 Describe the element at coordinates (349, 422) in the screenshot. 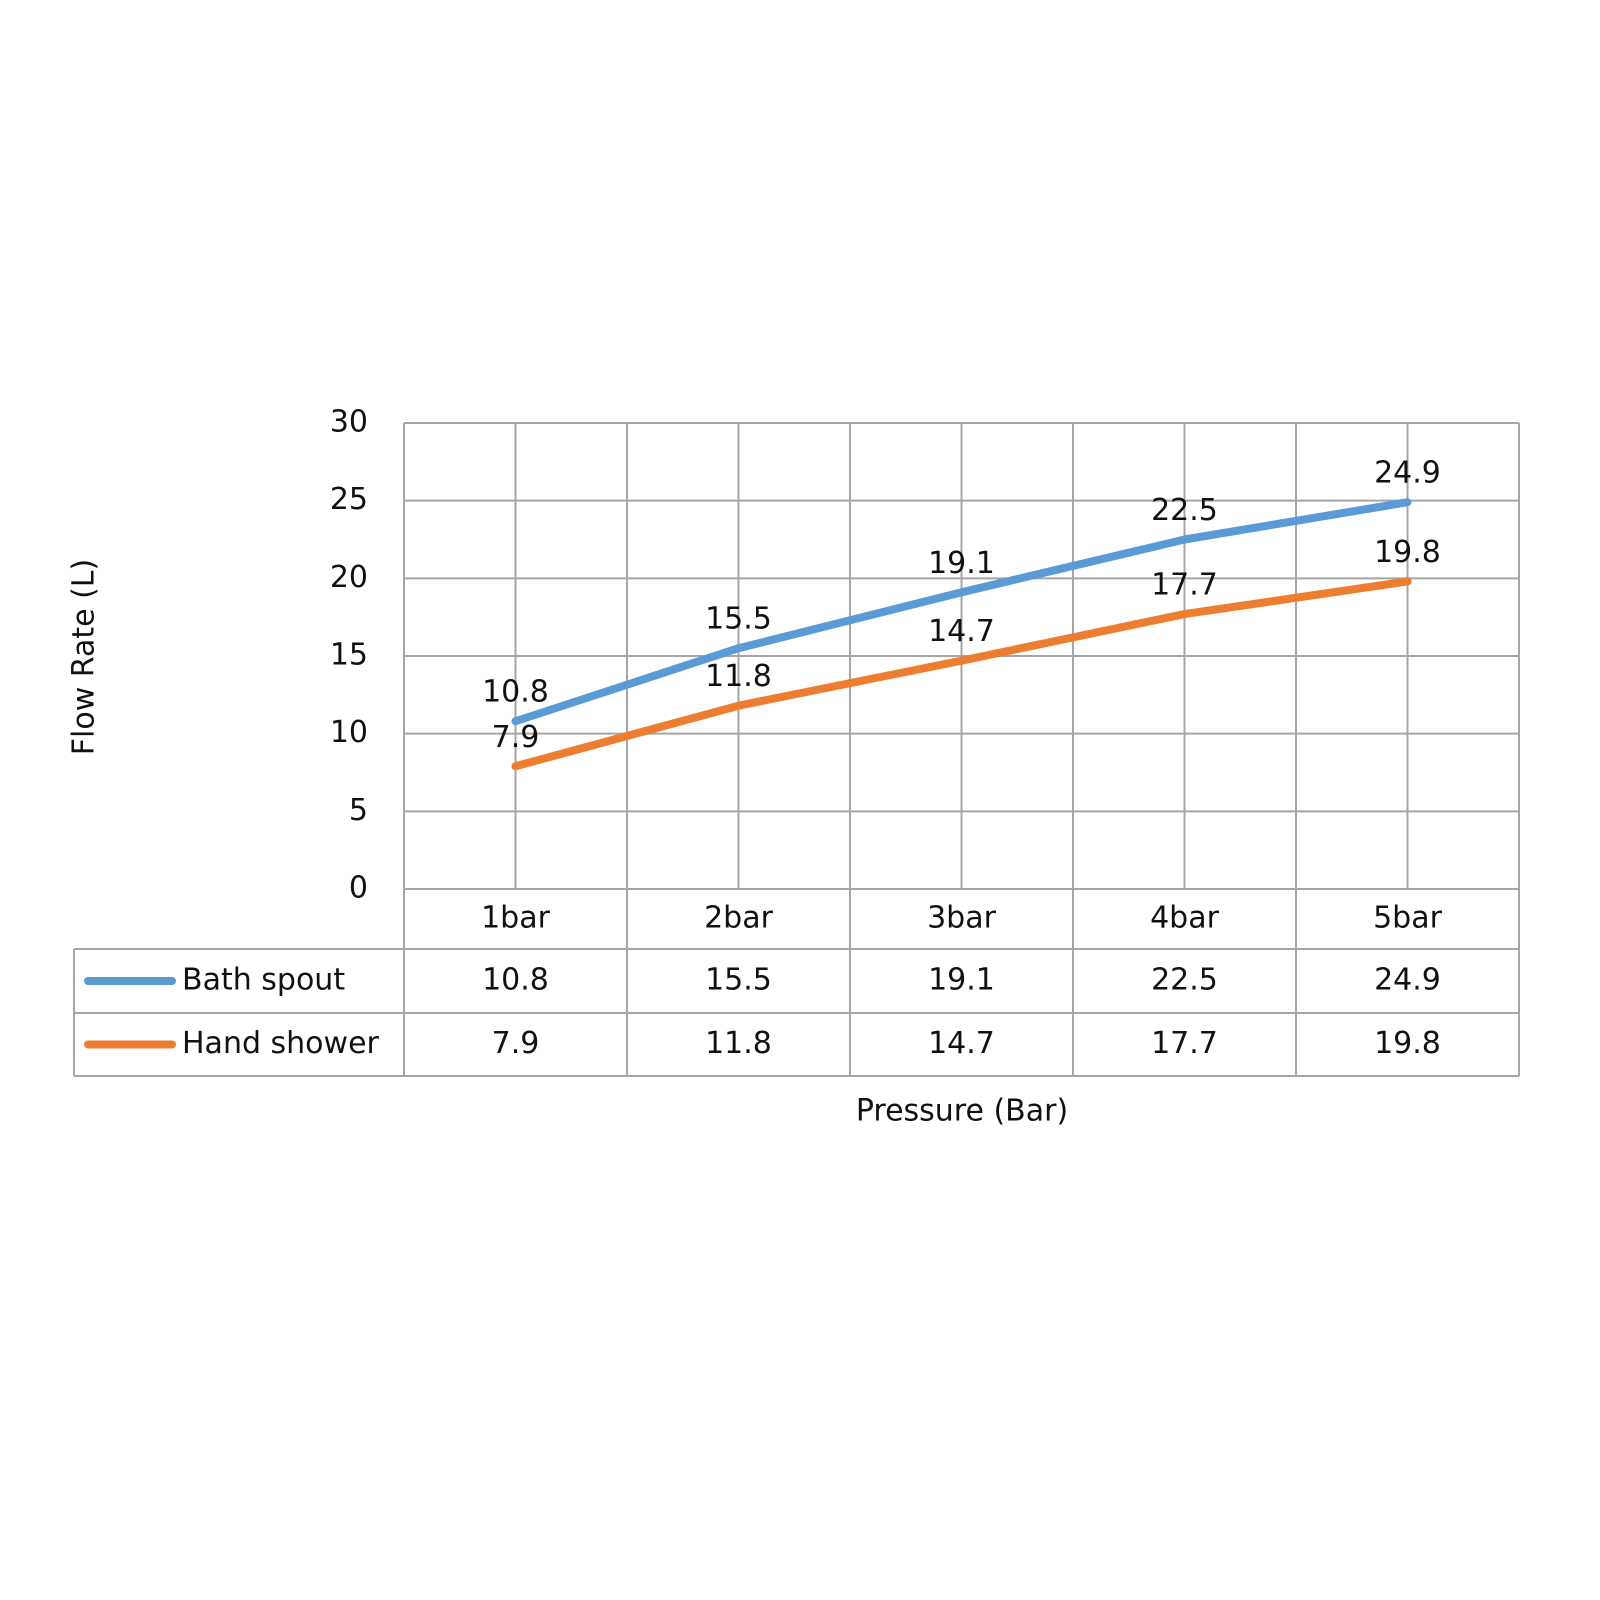

I see `y-tick-label: 30` at that location.